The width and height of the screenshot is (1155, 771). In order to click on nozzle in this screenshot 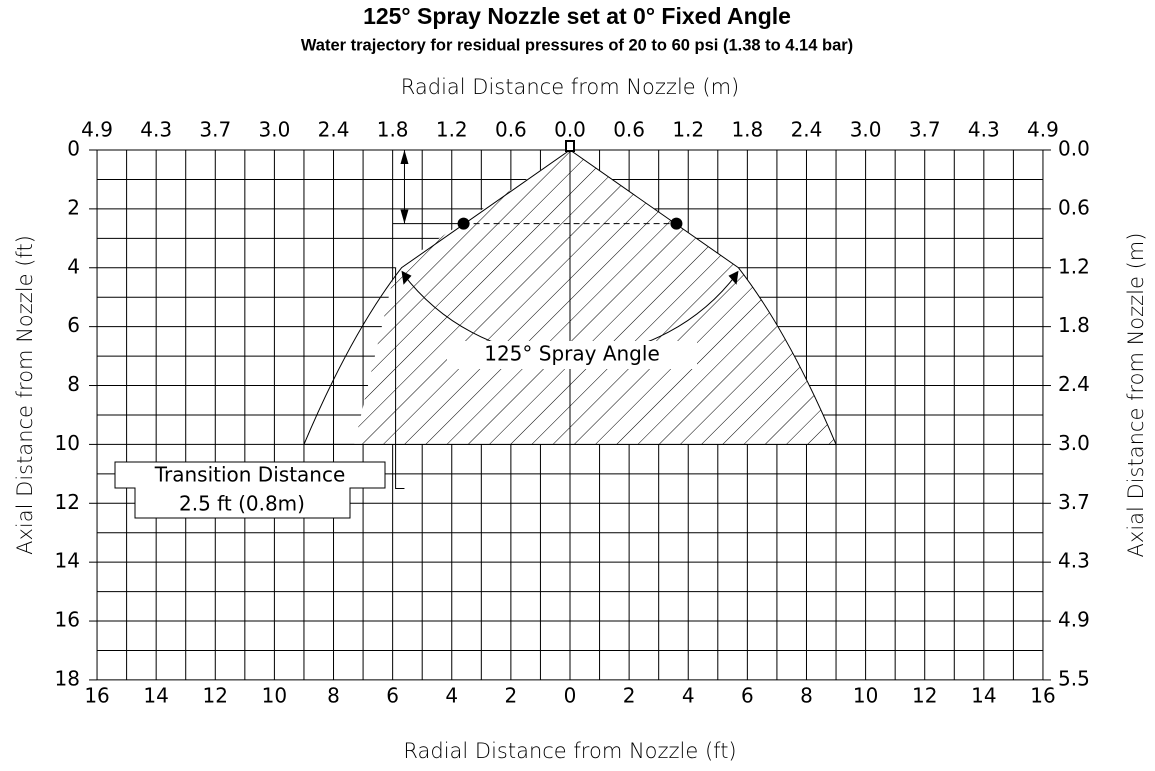, I will do `click(570, 146)`.